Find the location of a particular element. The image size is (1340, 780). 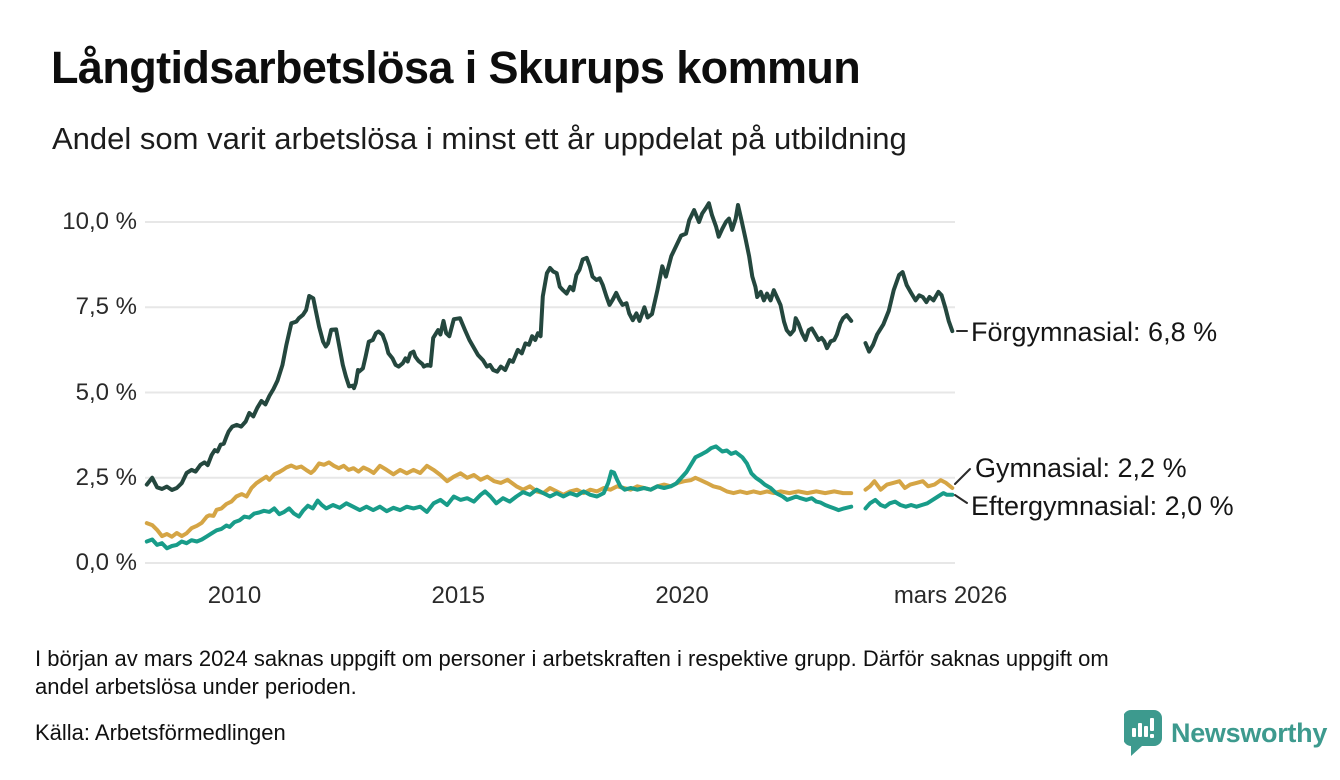

y-axis-tick-label: 2,5 % is located at coordinates (106, 477).